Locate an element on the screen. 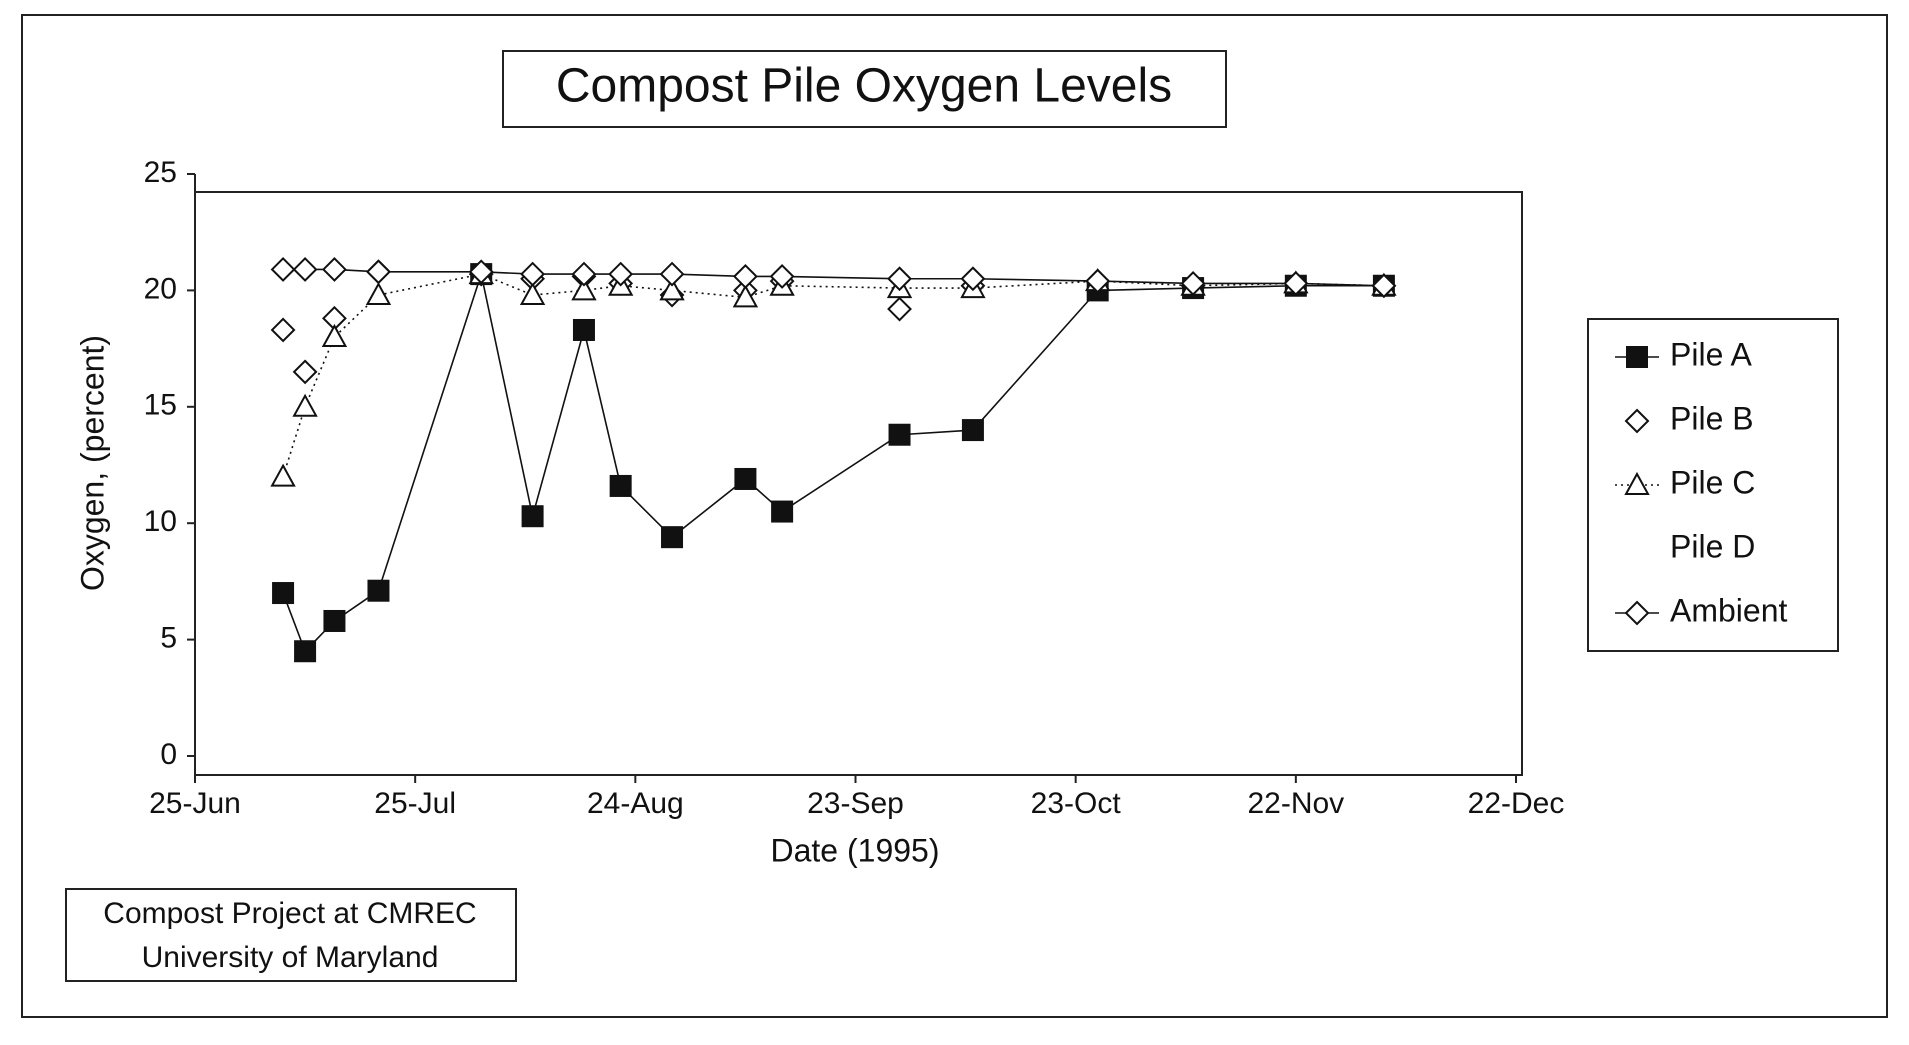  note-line: Compost Project at CMREC is located at coordinates (289, 913).